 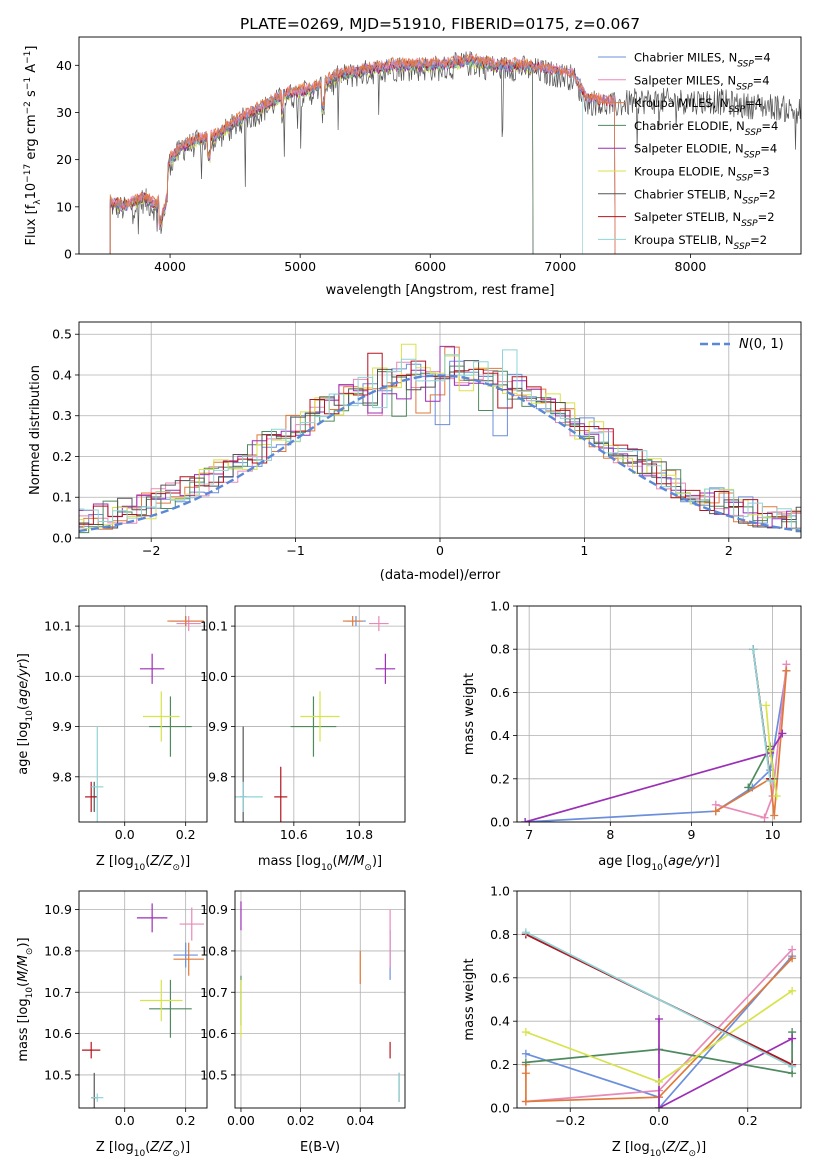 What do you see at coordinates (500, 692) in the screenshot?
I see `y-tick-label: 0.6` at bounding box center [500, 692].